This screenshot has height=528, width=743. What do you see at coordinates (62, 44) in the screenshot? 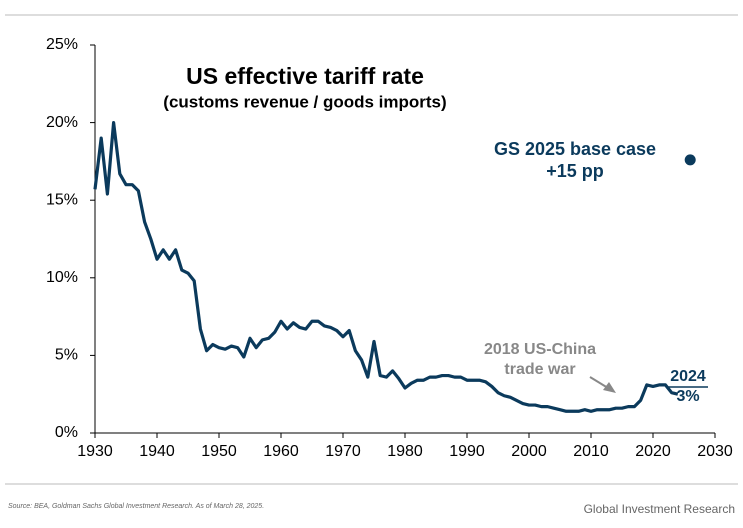
I see `y-tick-label: 25%` at bounding box center [62, 44].